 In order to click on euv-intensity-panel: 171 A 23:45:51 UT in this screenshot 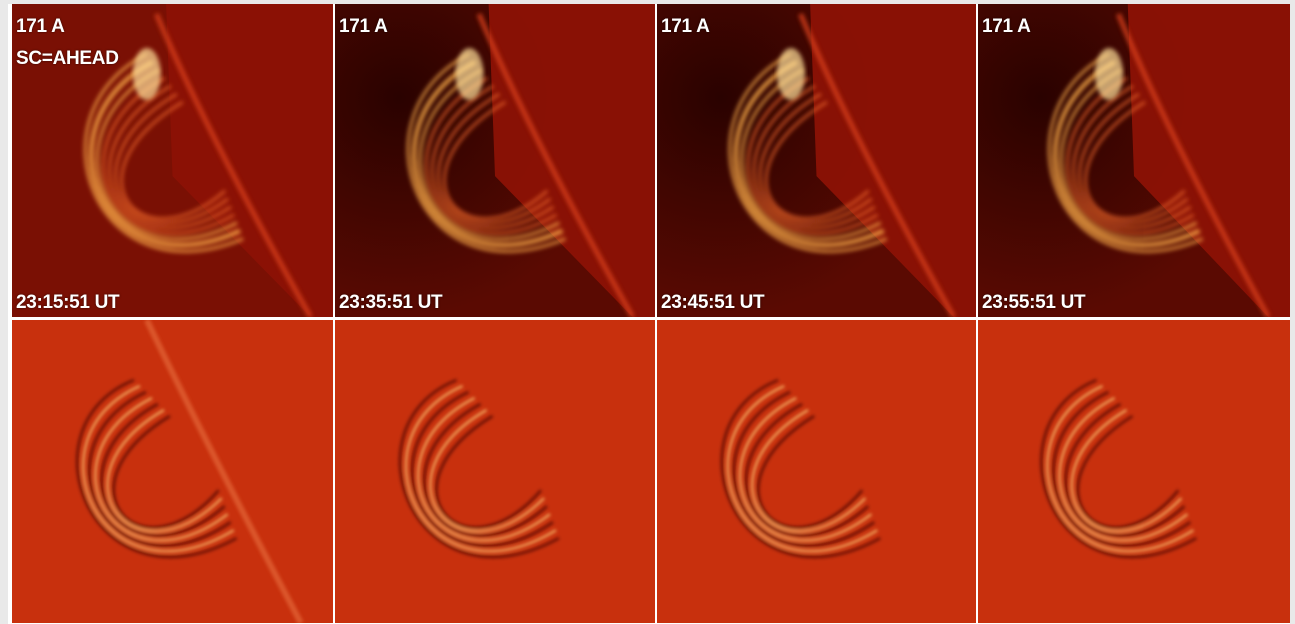, I will do `click(816, 160)`.